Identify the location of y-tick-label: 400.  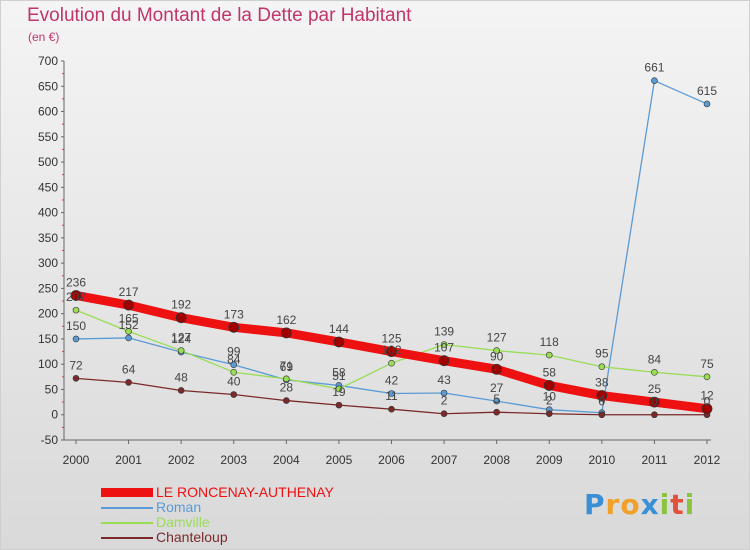
(48, 213).